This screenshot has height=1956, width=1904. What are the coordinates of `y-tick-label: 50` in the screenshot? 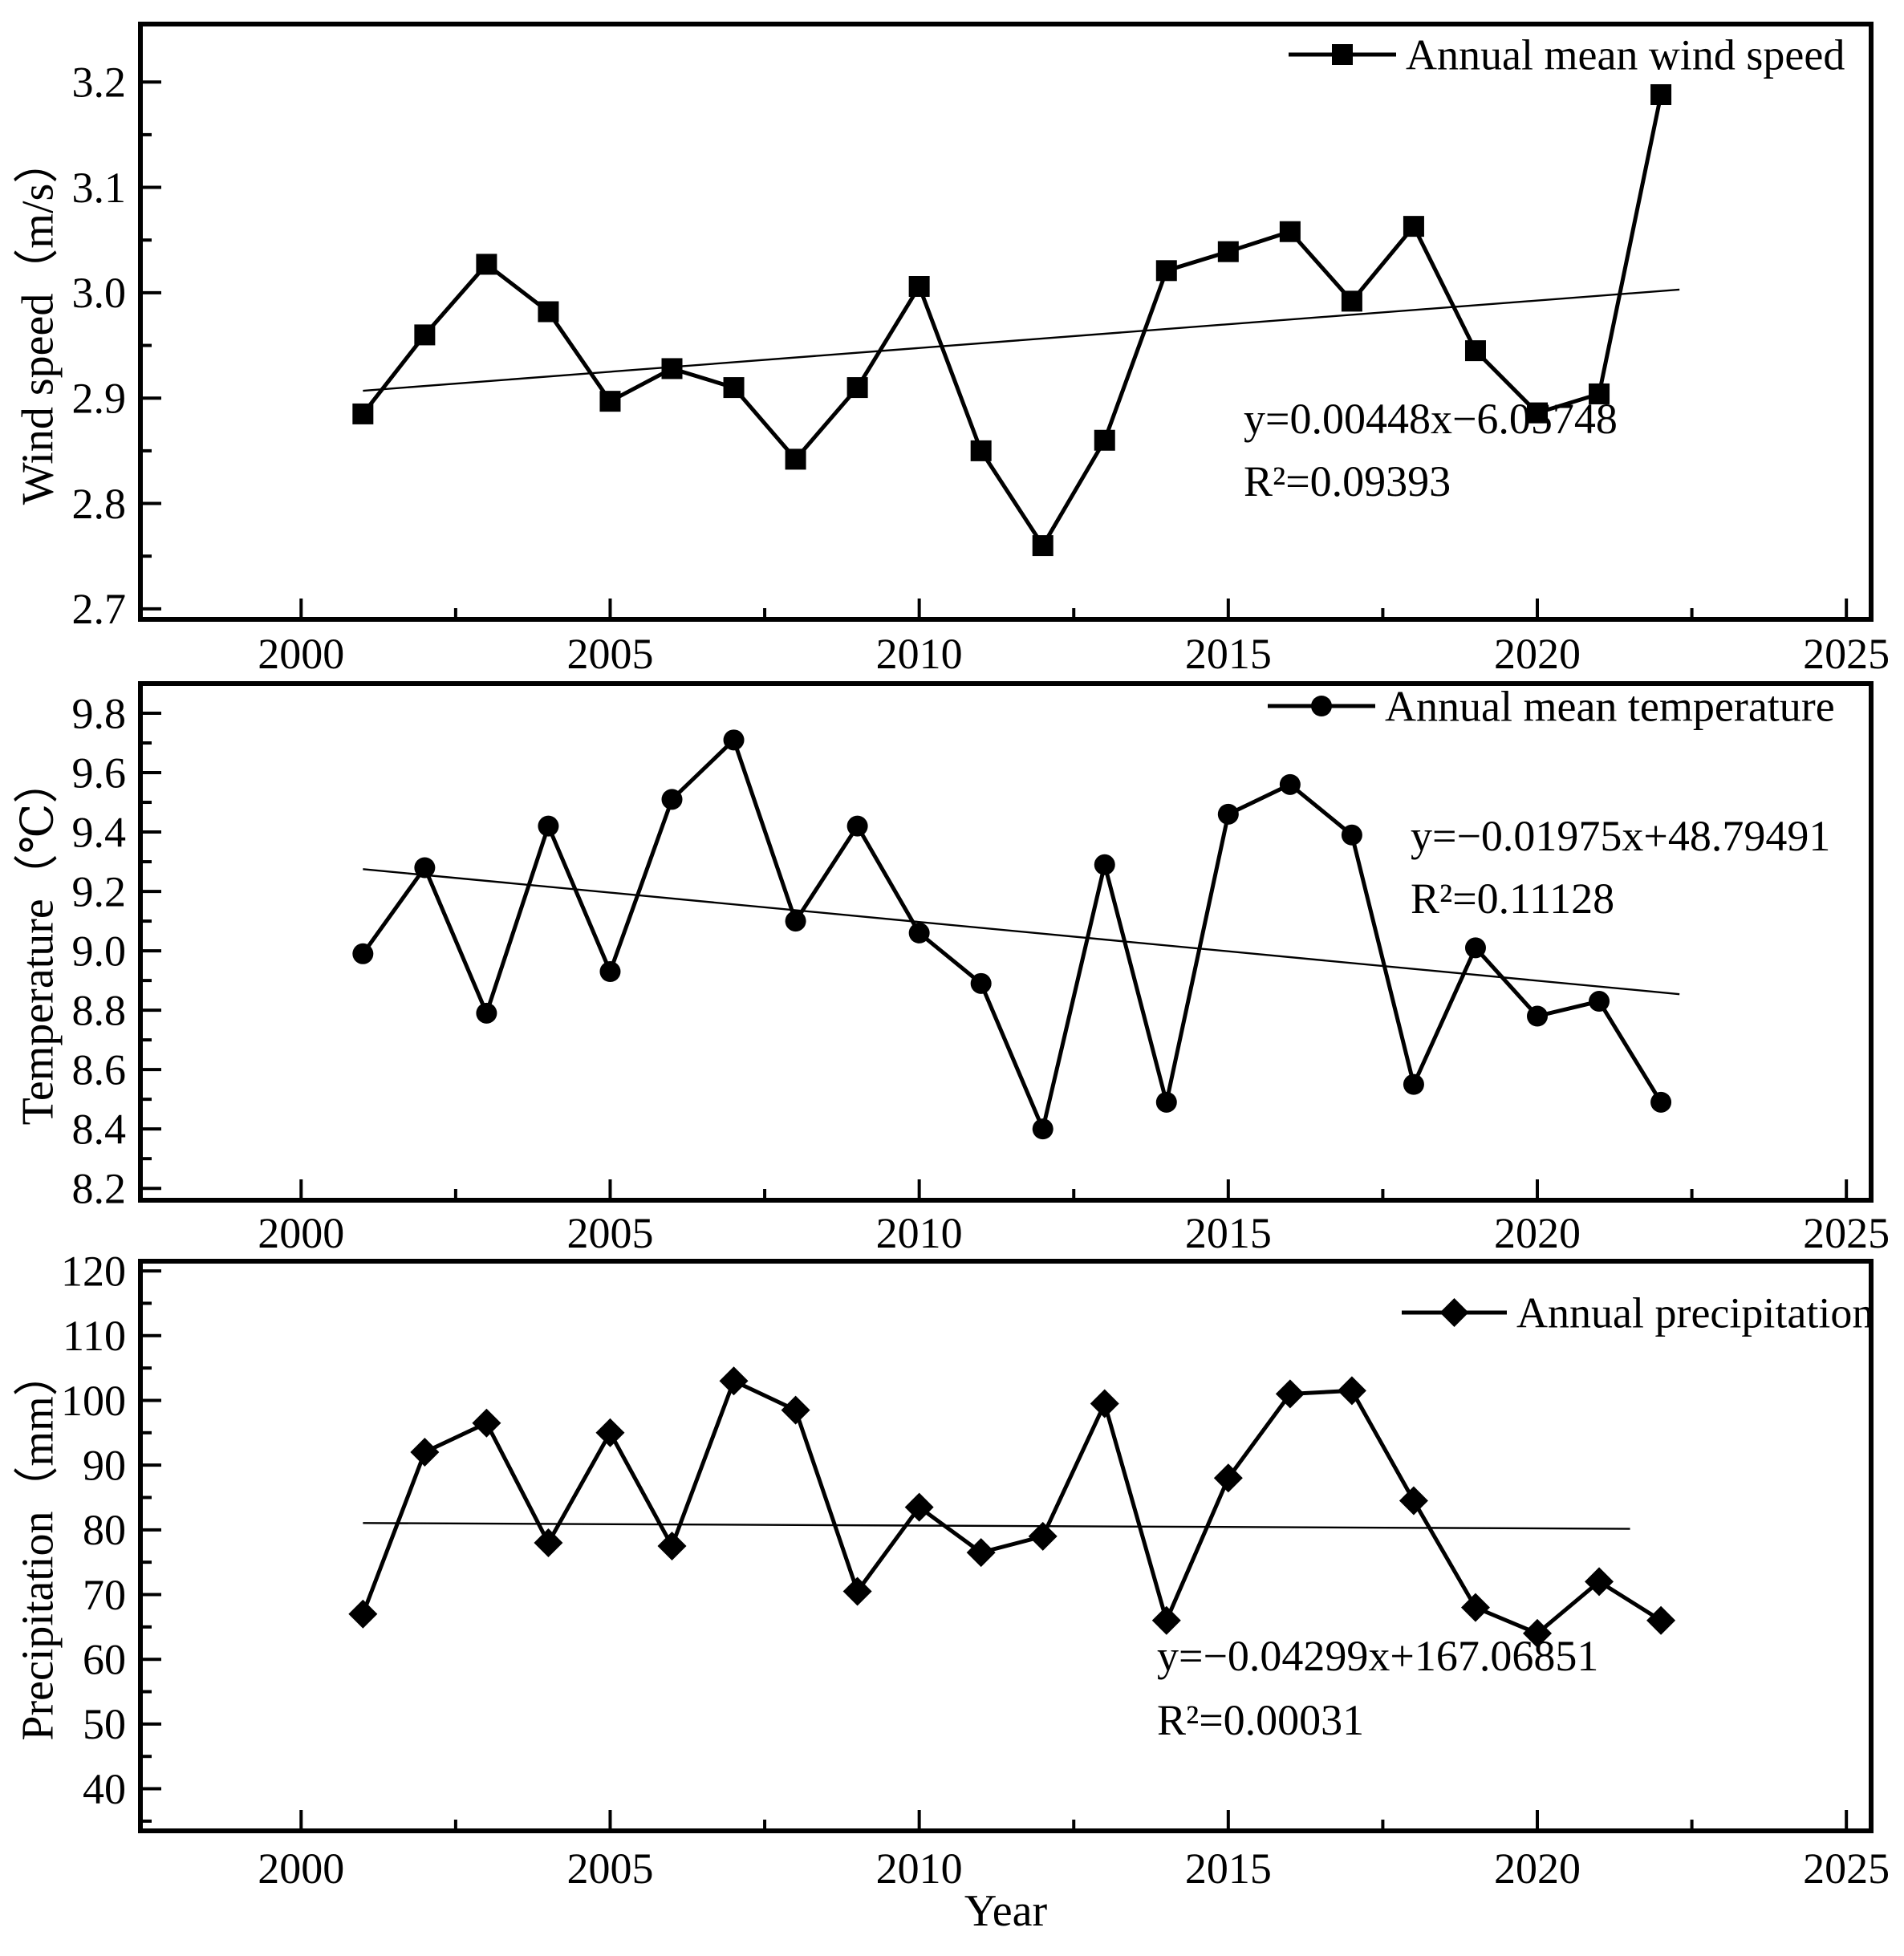 It's located at (104, 1724).